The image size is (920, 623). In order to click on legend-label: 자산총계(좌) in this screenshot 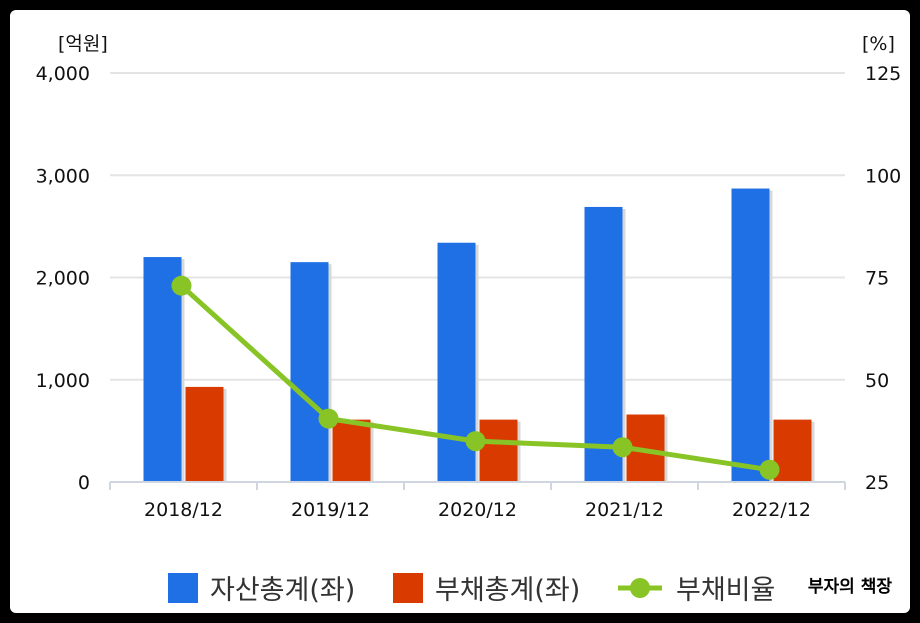, I will do `click(282, 590)`.